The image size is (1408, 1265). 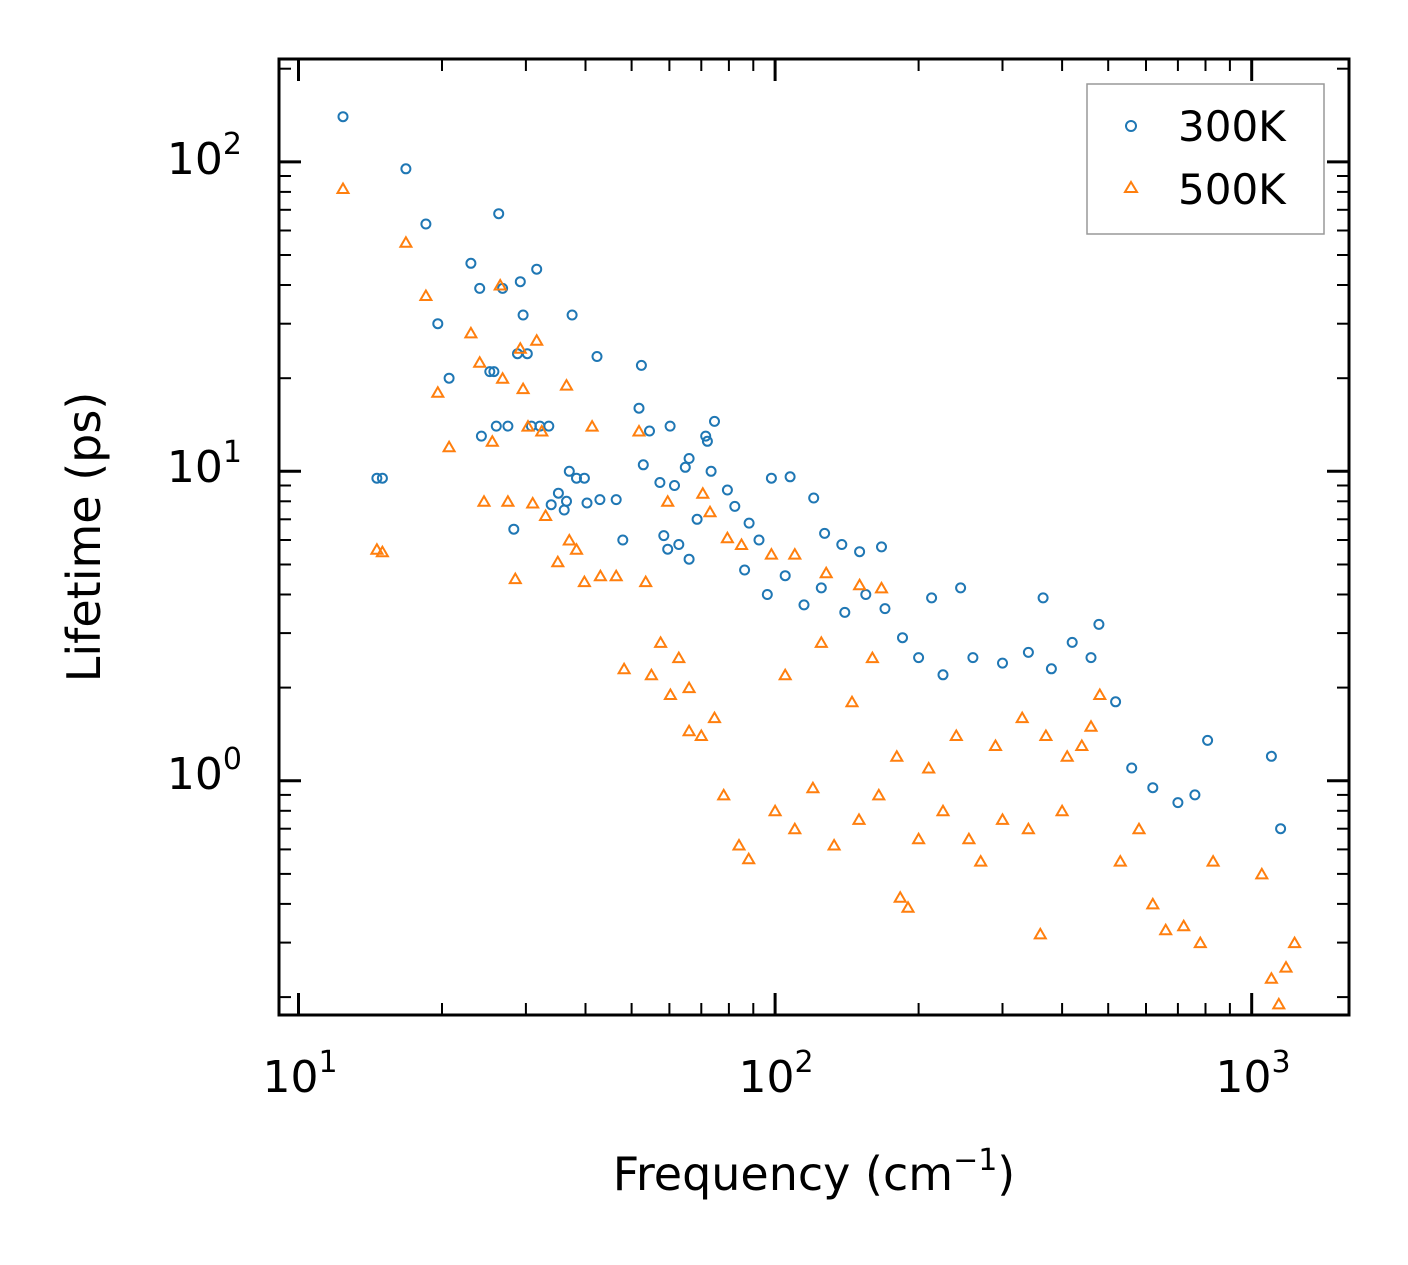 I want to click on y-tick-label: 10¹, so click(x=204, y=464).